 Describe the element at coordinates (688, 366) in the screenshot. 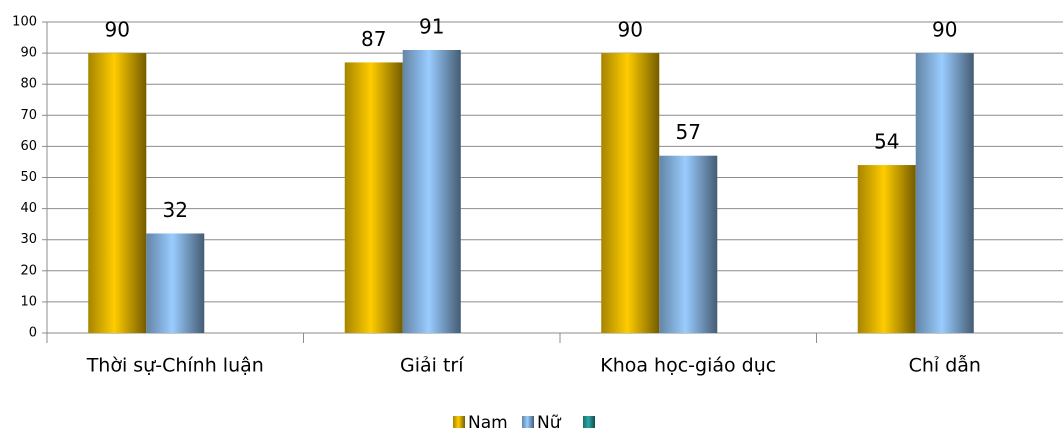

I see `x-tick-label: Khoa học-giáo dục` at that location.